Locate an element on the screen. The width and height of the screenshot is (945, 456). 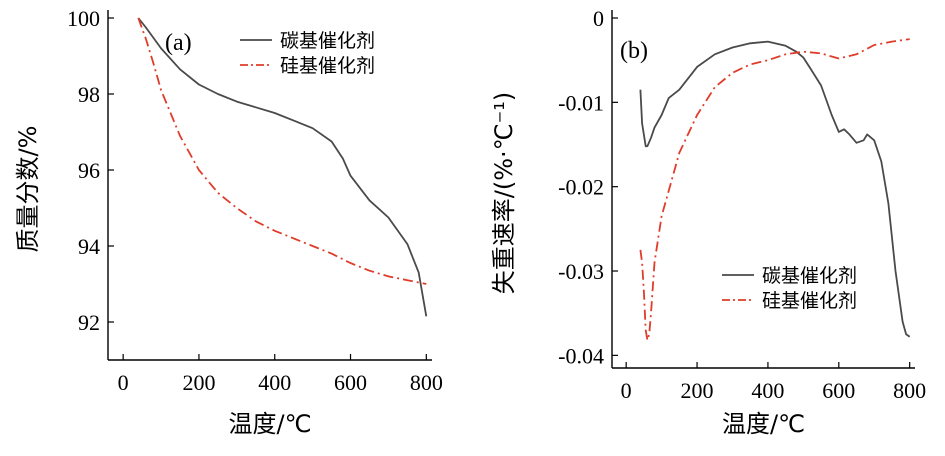
y-tick-label: 92 is located at coordinates (89, 322).